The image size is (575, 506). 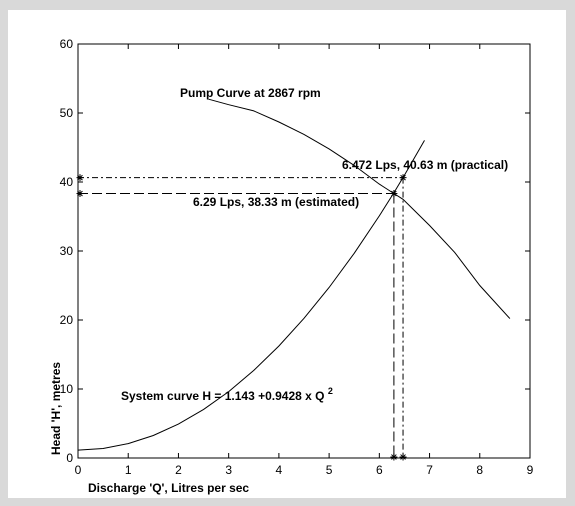 What do you see at coordinates (80, 194) in the screenshot?
I see `estimated-y-axis-marker` at bounding box center [80, 194].